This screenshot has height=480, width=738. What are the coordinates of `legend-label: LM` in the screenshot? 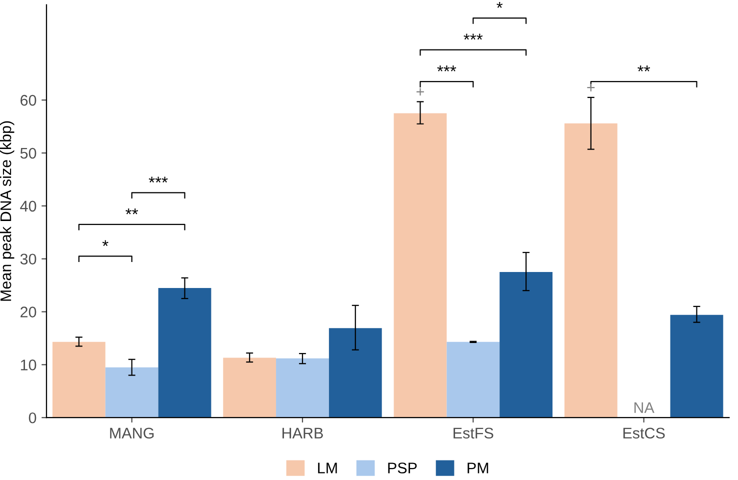 It's located at (327, 468).